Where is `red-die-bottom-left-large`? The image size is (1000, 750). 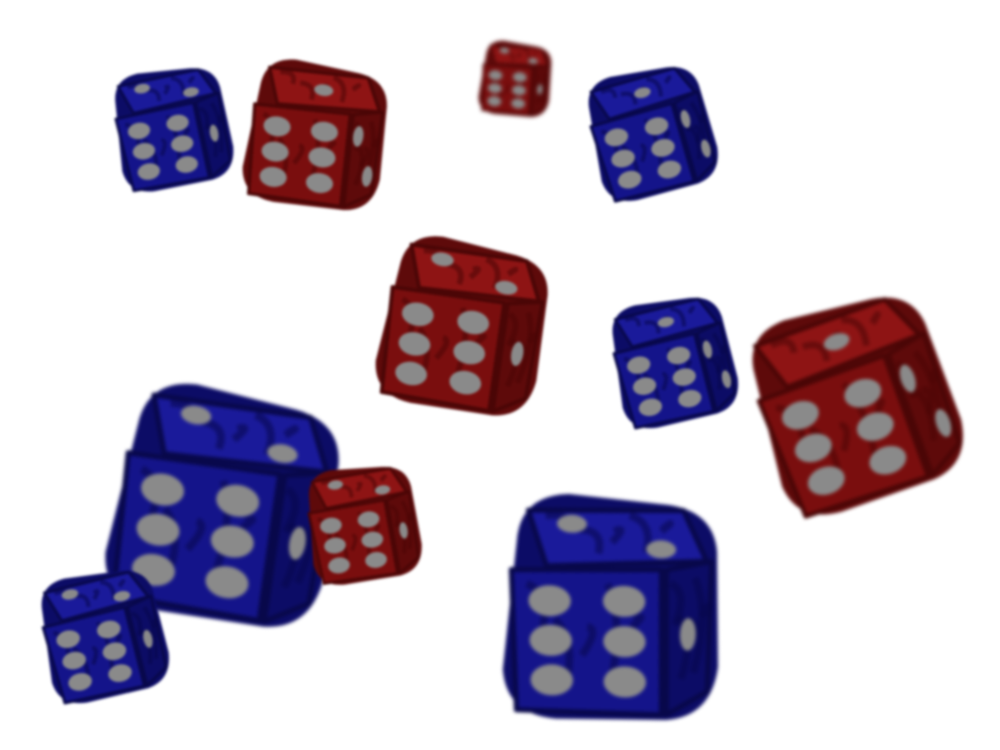 red-die-bottom-left-large is located at coordinates (362, 524).